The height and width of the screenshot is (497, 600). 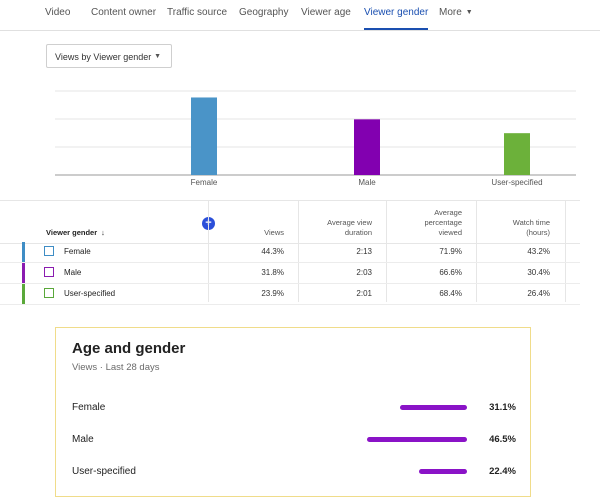 I want to click on chart-metric-dropdown: Views by Viewer gender ▼, so click(x=109, y=56).